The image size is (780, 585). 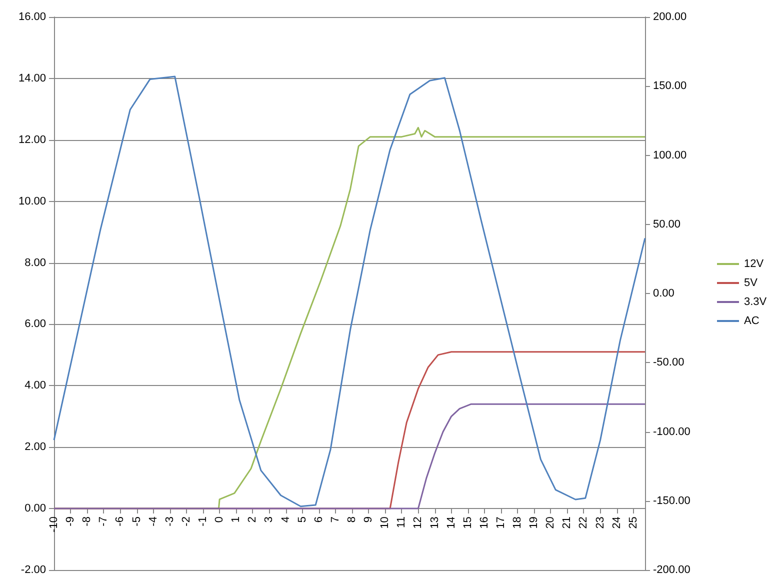 I want to click on y-tick-label: 4.00, so click(x=35, y=386).